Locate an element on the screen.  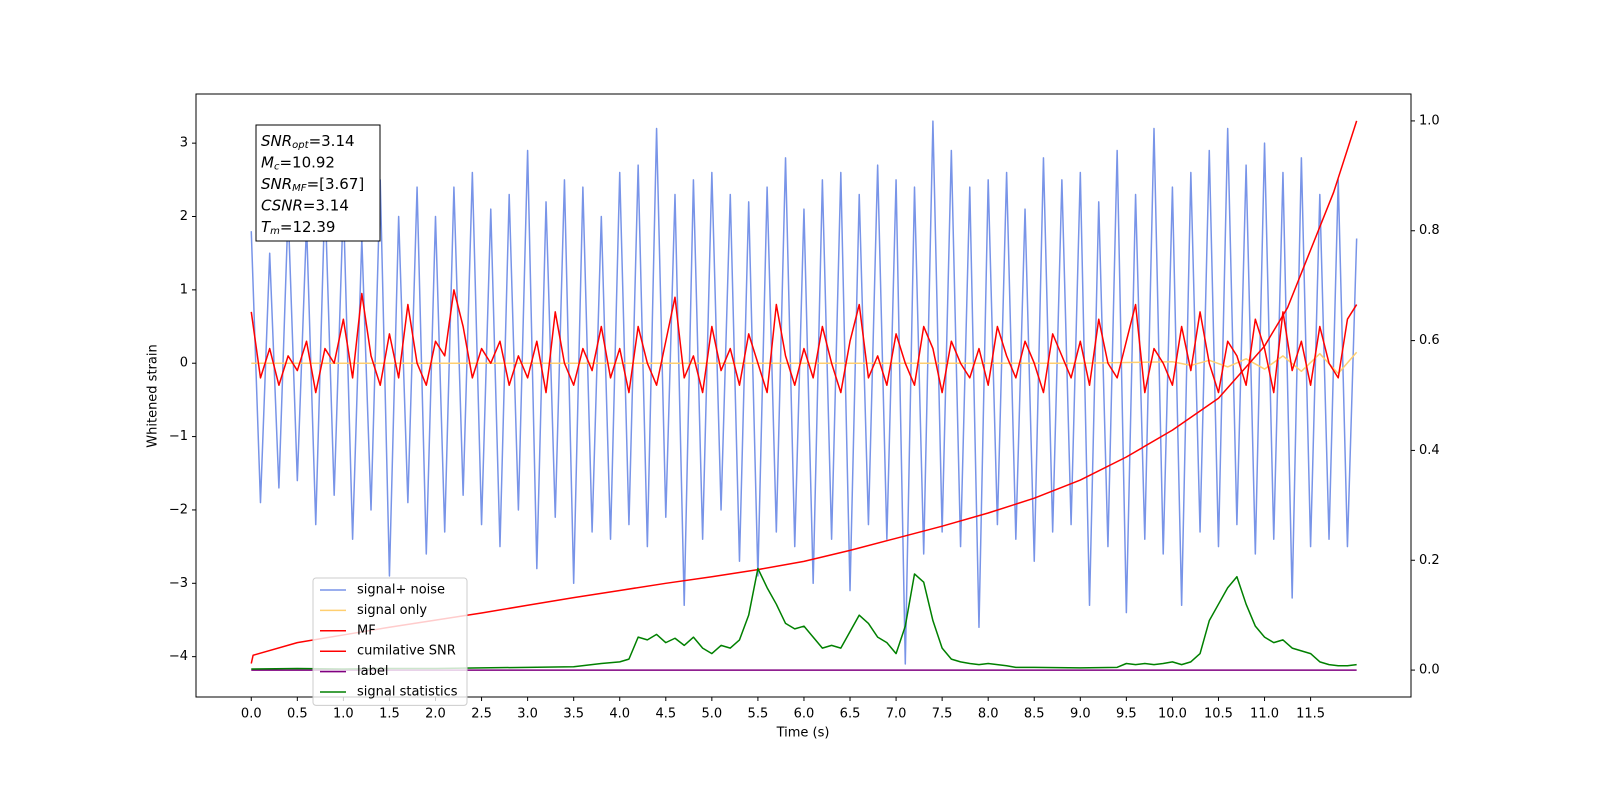
y-tick-label: −4 is located at coordinates (178, 656).